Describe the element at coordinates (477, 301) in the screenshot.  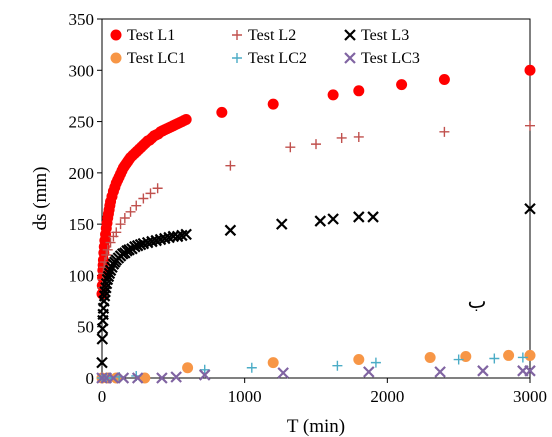
I see `annotation-label: ب` at that location.